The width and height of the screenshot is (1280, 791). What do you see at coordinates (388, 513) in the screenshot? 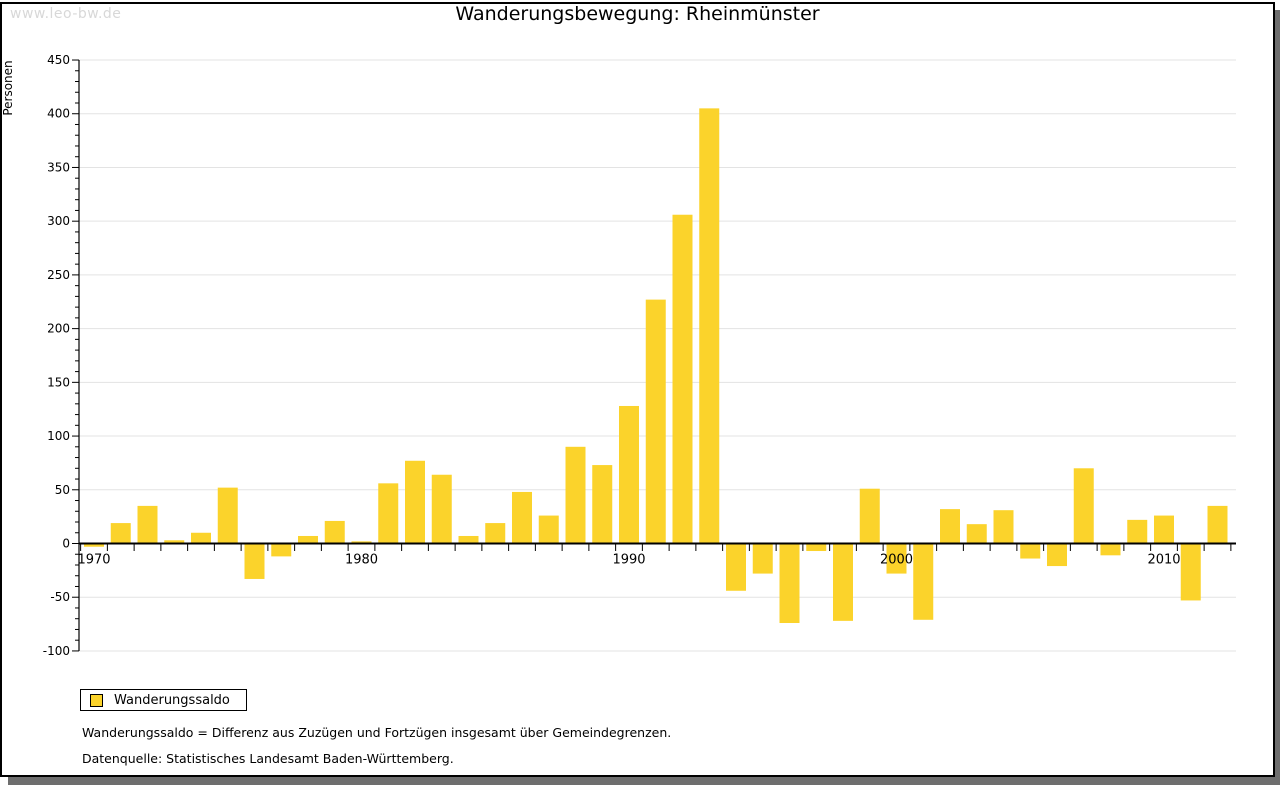
I see `bar-1981` at bounding box center [388, 513].